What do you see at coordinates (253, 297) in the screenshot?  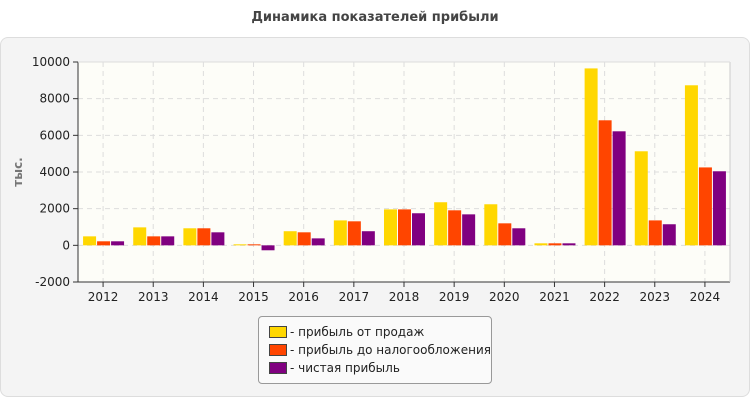 I see `x-tick-label: 2015` at bounding box center [253, 297].